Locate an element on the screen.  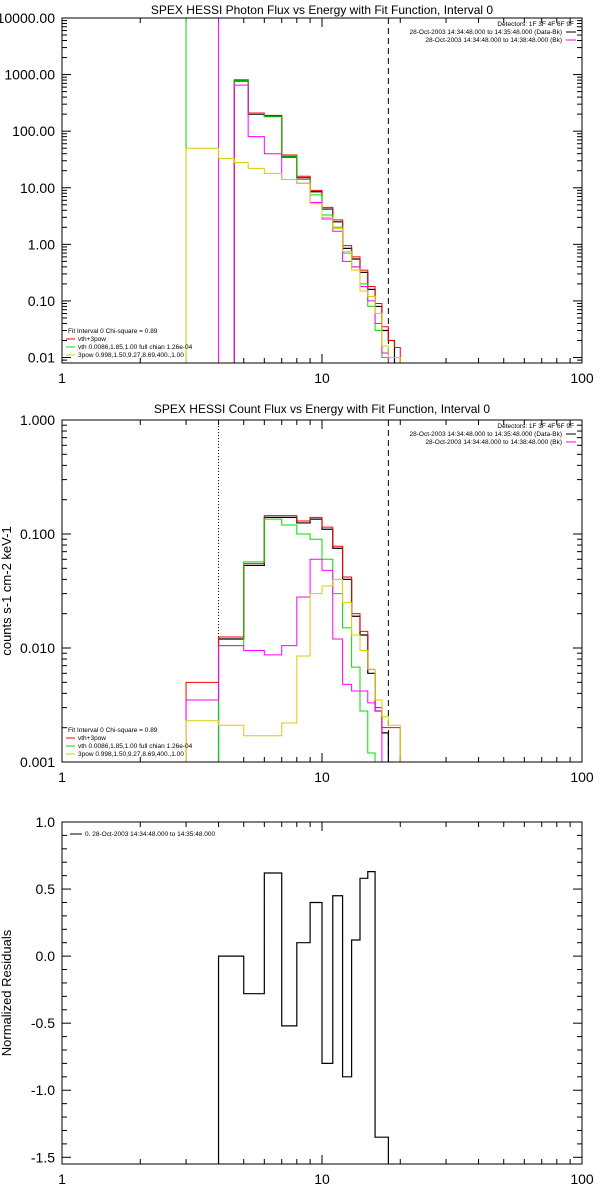
y-tick-label: -0.5 is located at coordinates (43, 1023).